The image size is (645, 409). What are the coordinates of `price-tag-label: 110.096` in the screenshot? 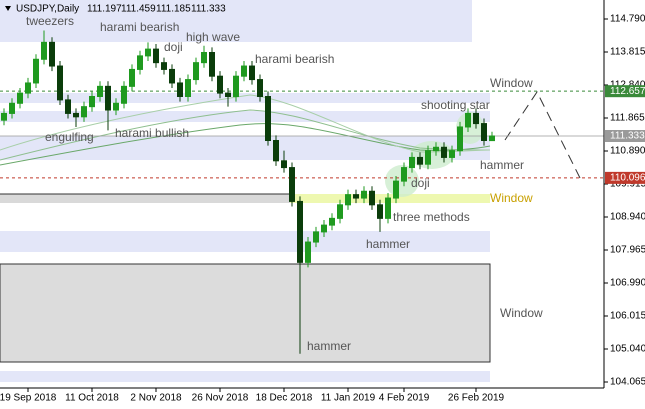 It's located at (627, 178).